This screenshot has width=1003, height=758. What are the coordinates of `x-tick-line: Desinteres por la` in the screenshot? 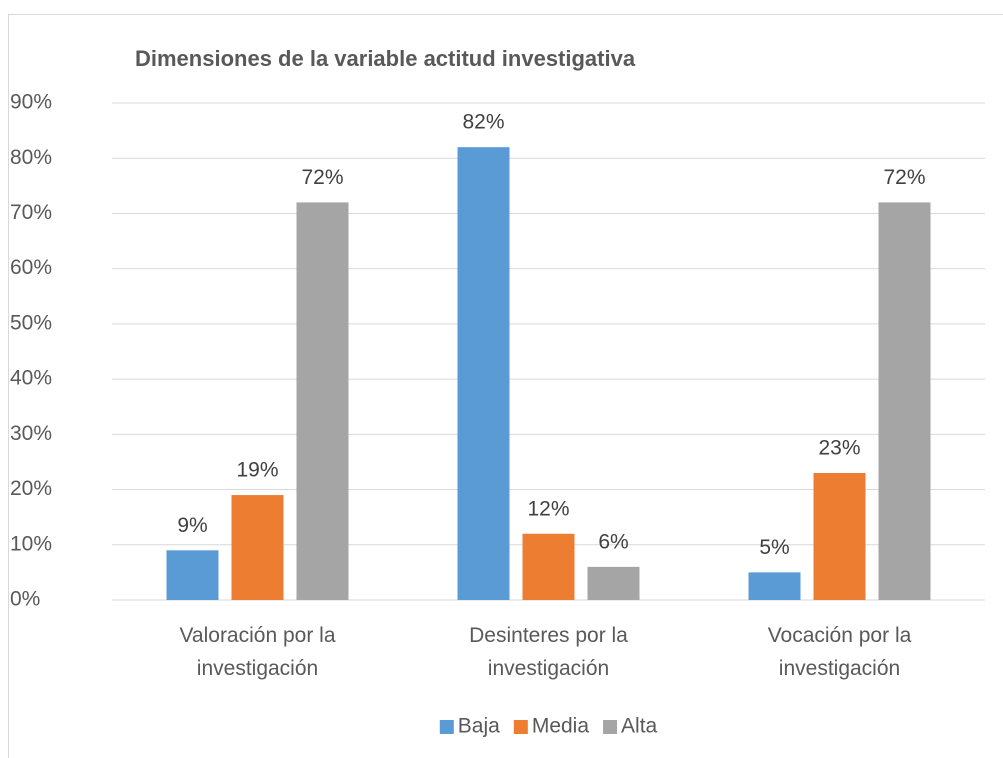 It's located at (548, 635).